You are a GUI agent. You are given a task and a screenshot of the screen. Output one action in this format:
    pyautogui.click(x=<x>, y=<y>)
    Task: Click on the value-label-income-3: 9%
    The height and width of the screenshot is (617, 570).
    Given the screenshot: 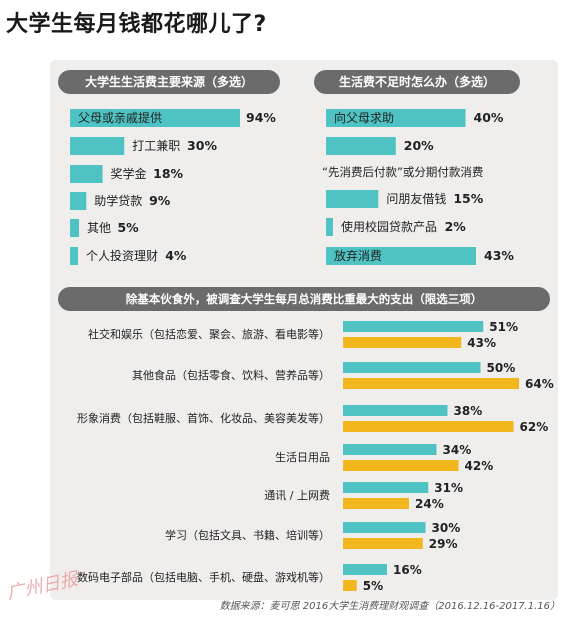 What is the action you would take?
    pyautogui.click(x=160, y=200)
    